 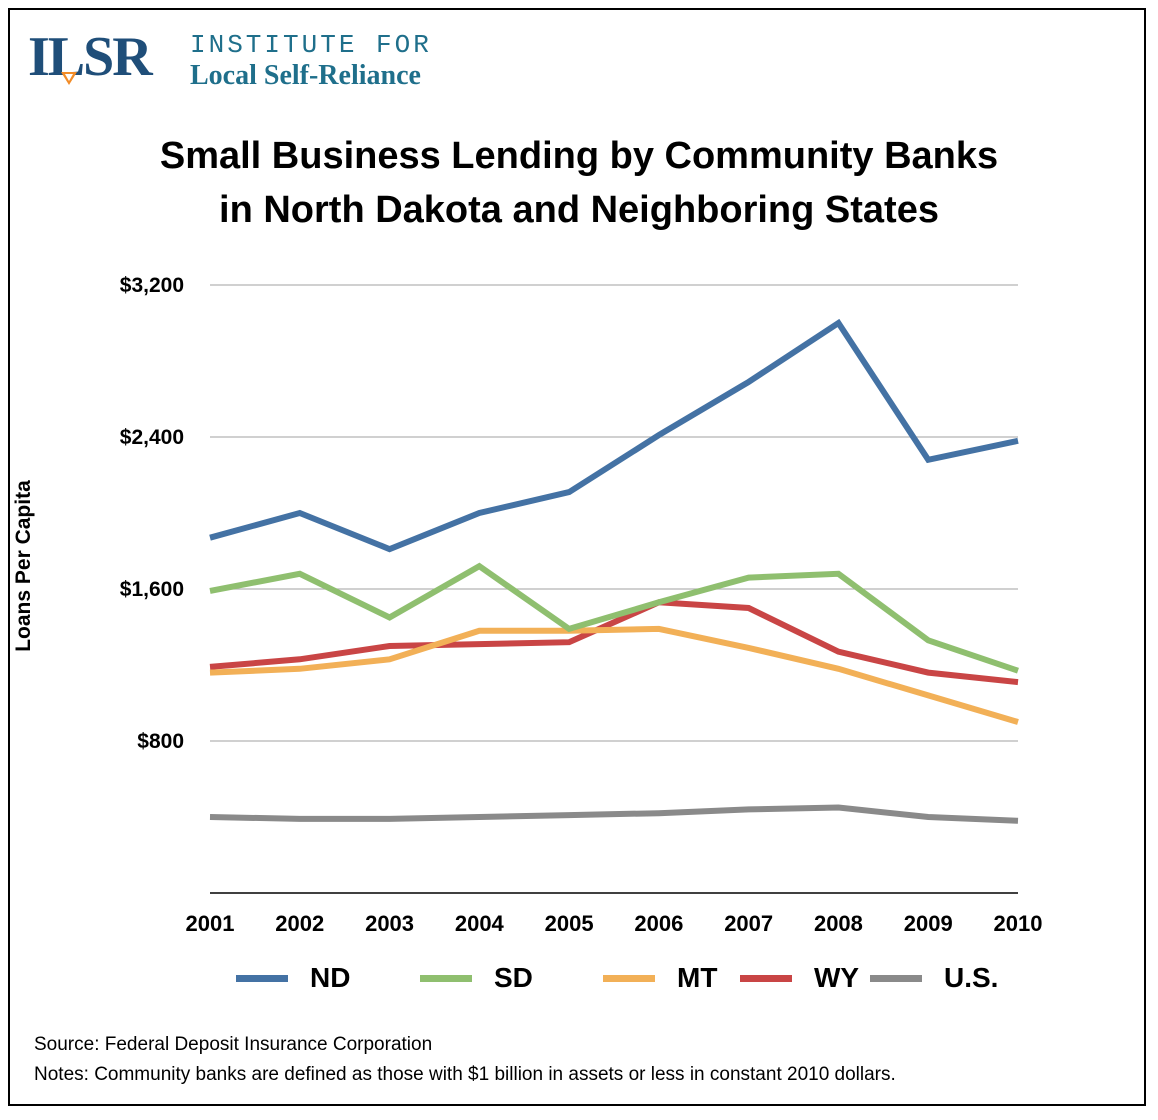 I want to click on y-tick-label: $1,600, so click(x=152, y=589).